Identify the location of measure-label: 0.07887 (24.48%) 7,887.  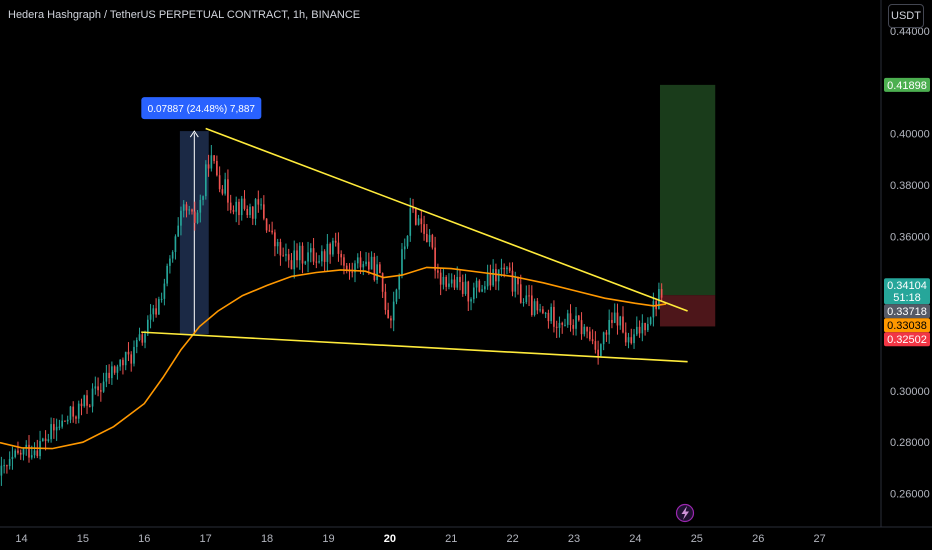
(202, 109).